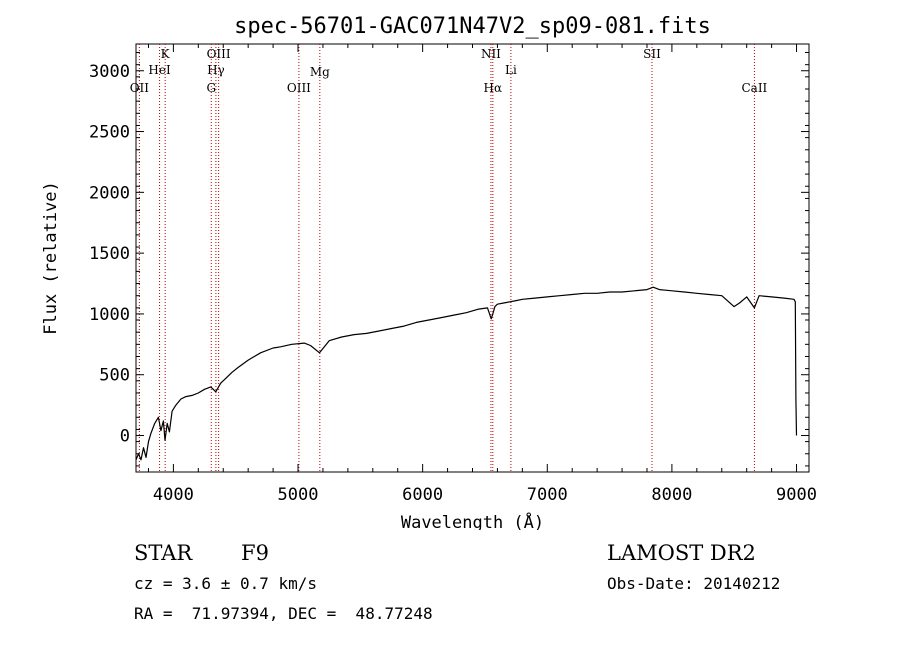 Image resolution: width=900 pixels, height=649 pixels. I want to click on spectral-line-label: CaII, so click(754, 88).